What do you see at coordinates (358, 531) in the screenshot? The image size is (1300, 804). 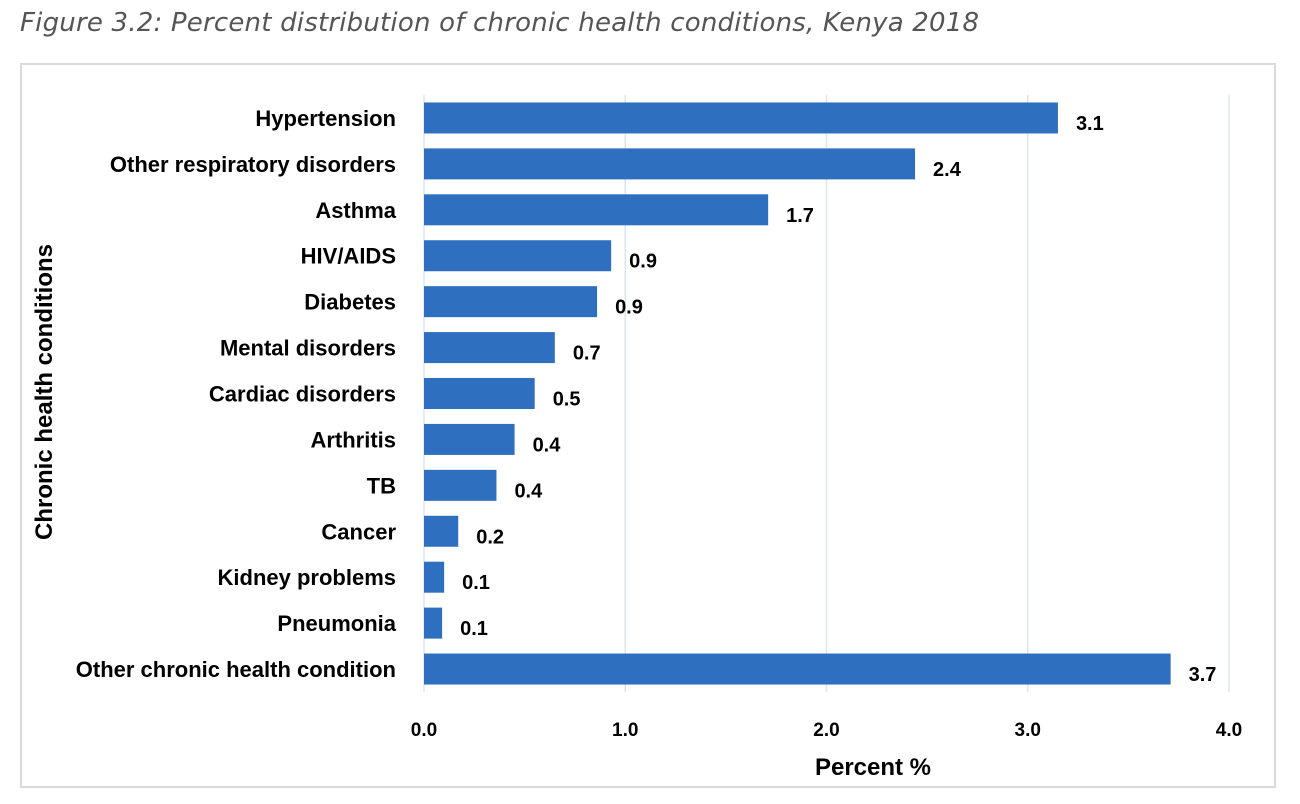 I see `category-label: Cancer` at bounding box center [358, 531].